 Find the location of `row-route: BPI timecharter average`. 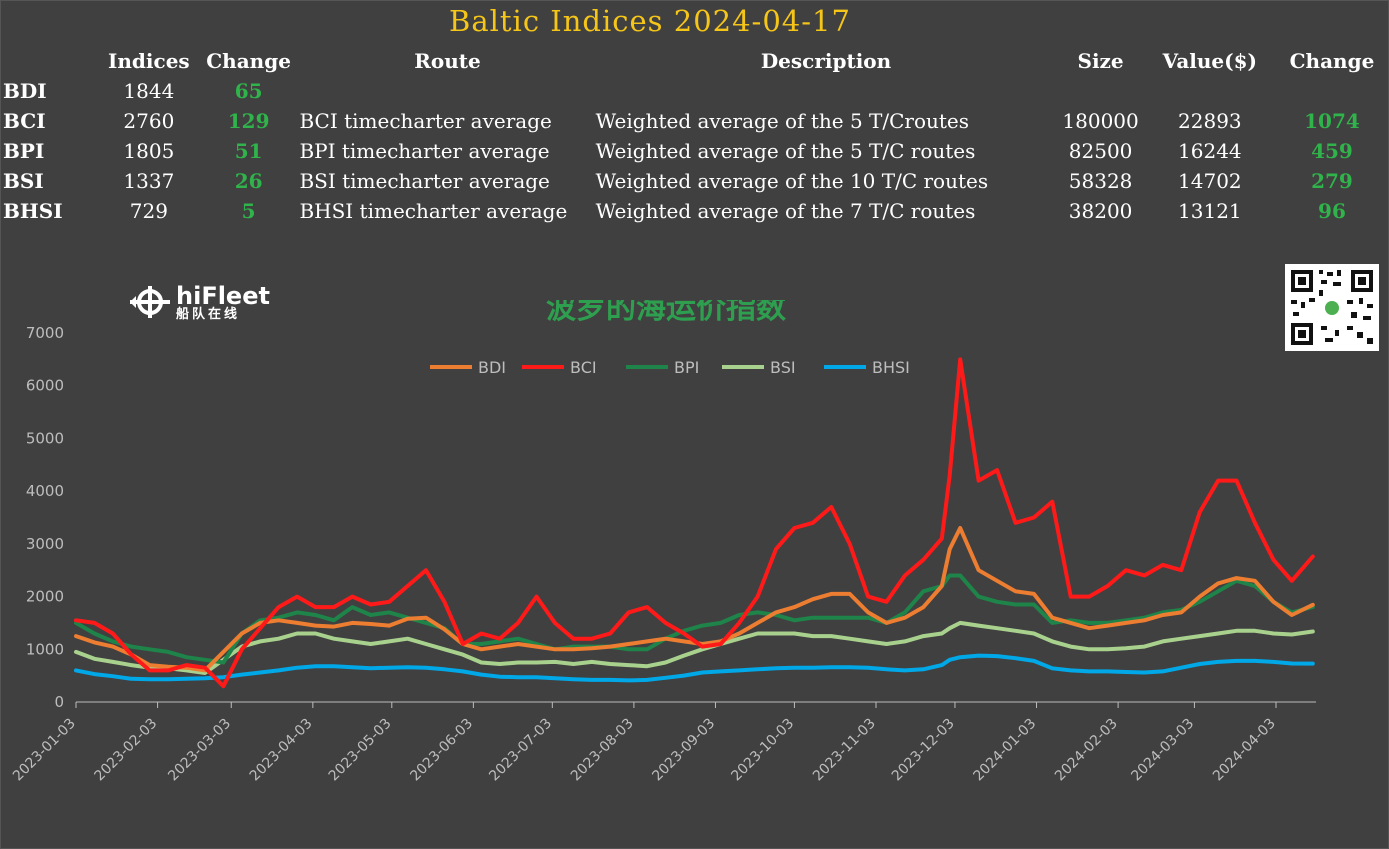

row-route: BPI timecharter average is located at coordinates (424, 151).